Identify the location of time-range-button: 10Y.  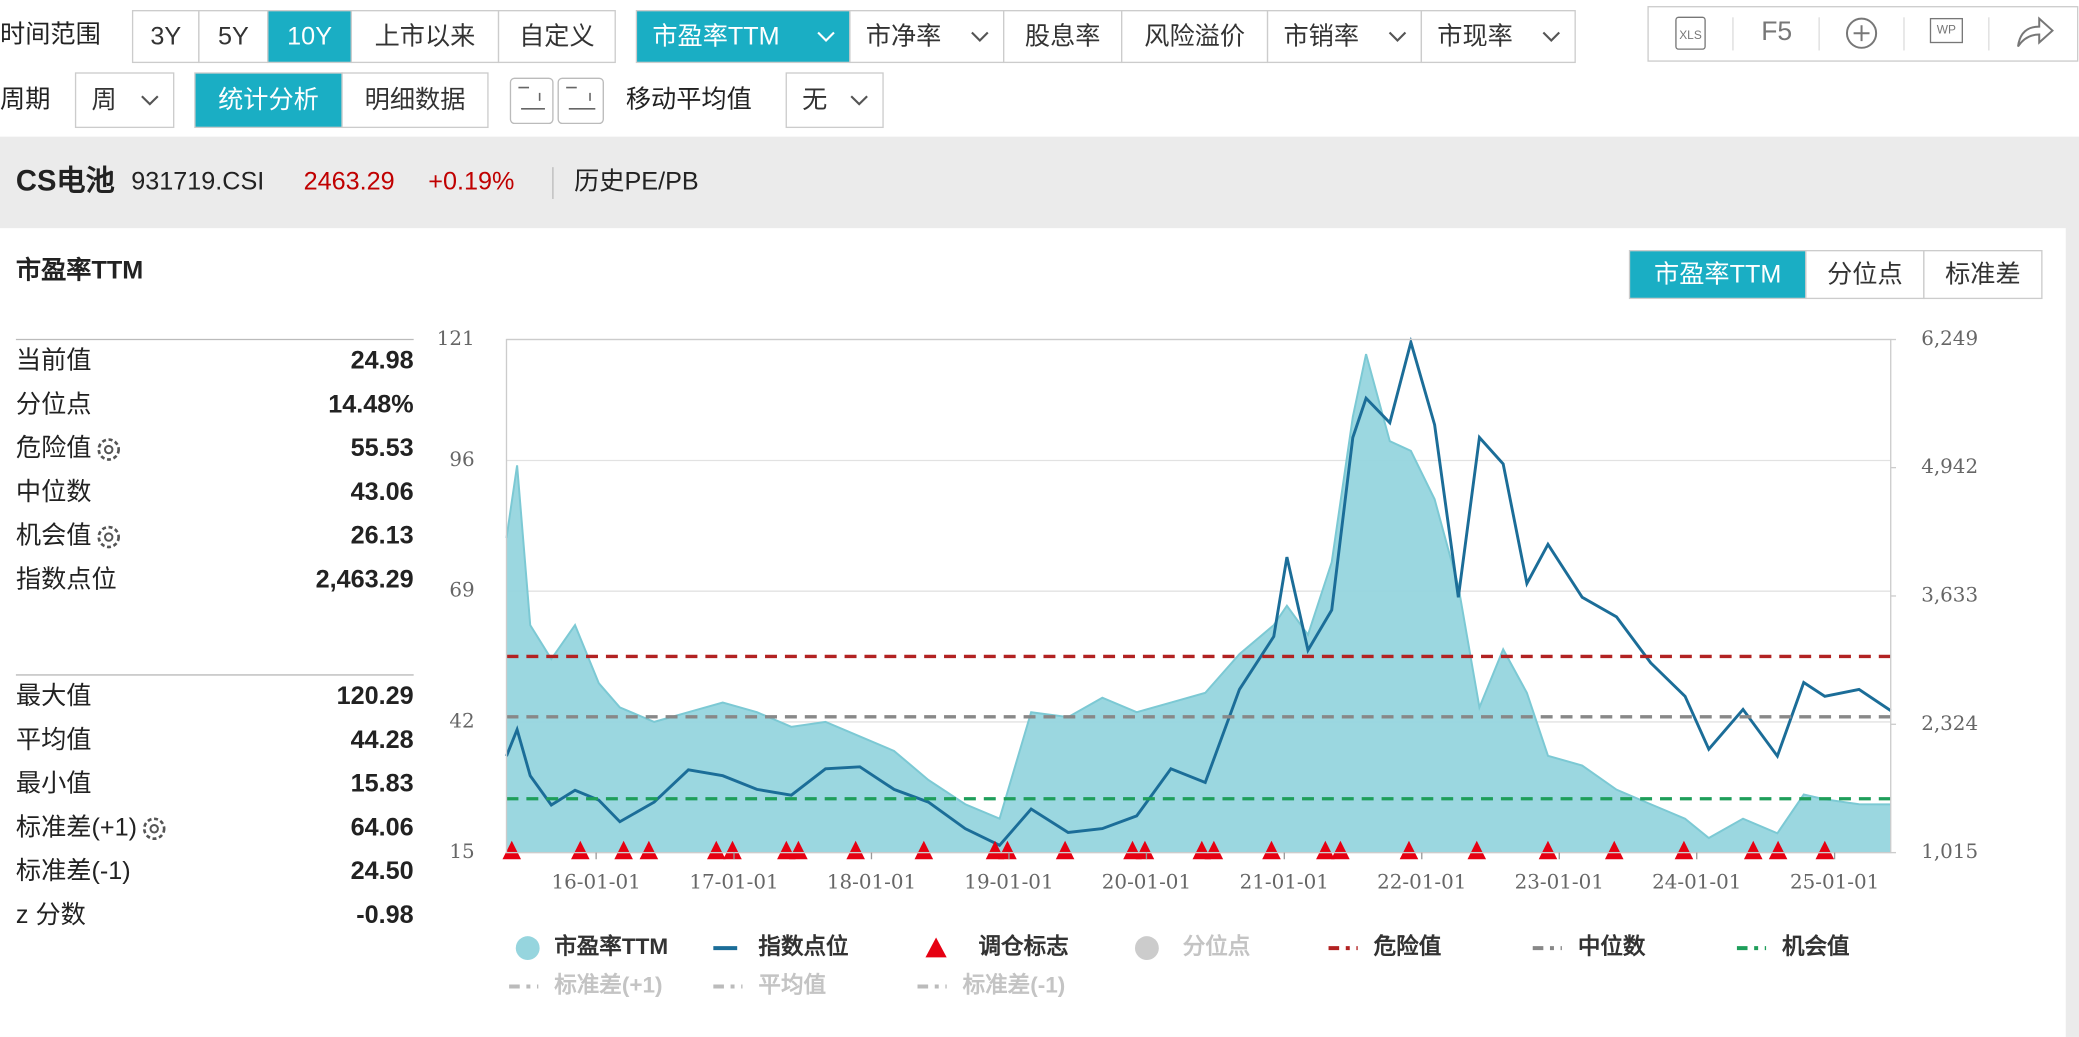
(310, 37).